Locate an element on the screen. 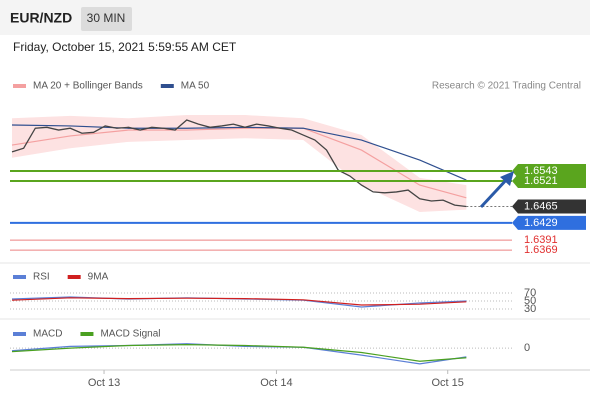 The image size is (590, 400). y-tick-label: 50 is located at coordinates (530, 301).